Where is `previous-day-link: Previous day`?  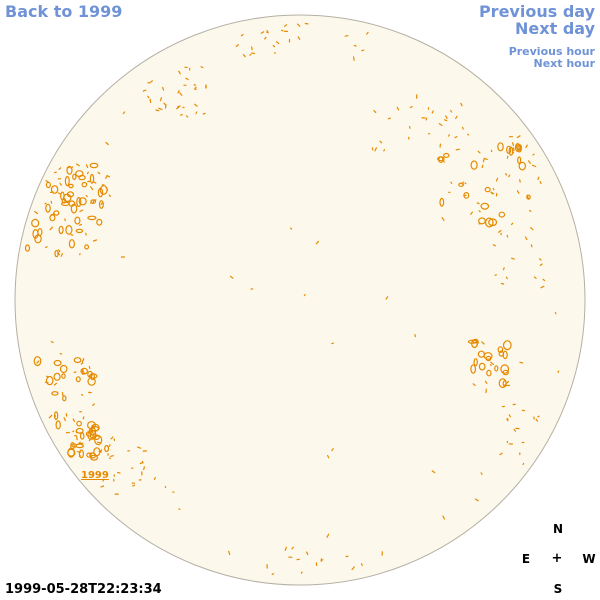 previous-day-link: Previous day is located at coordinates (536, 11).